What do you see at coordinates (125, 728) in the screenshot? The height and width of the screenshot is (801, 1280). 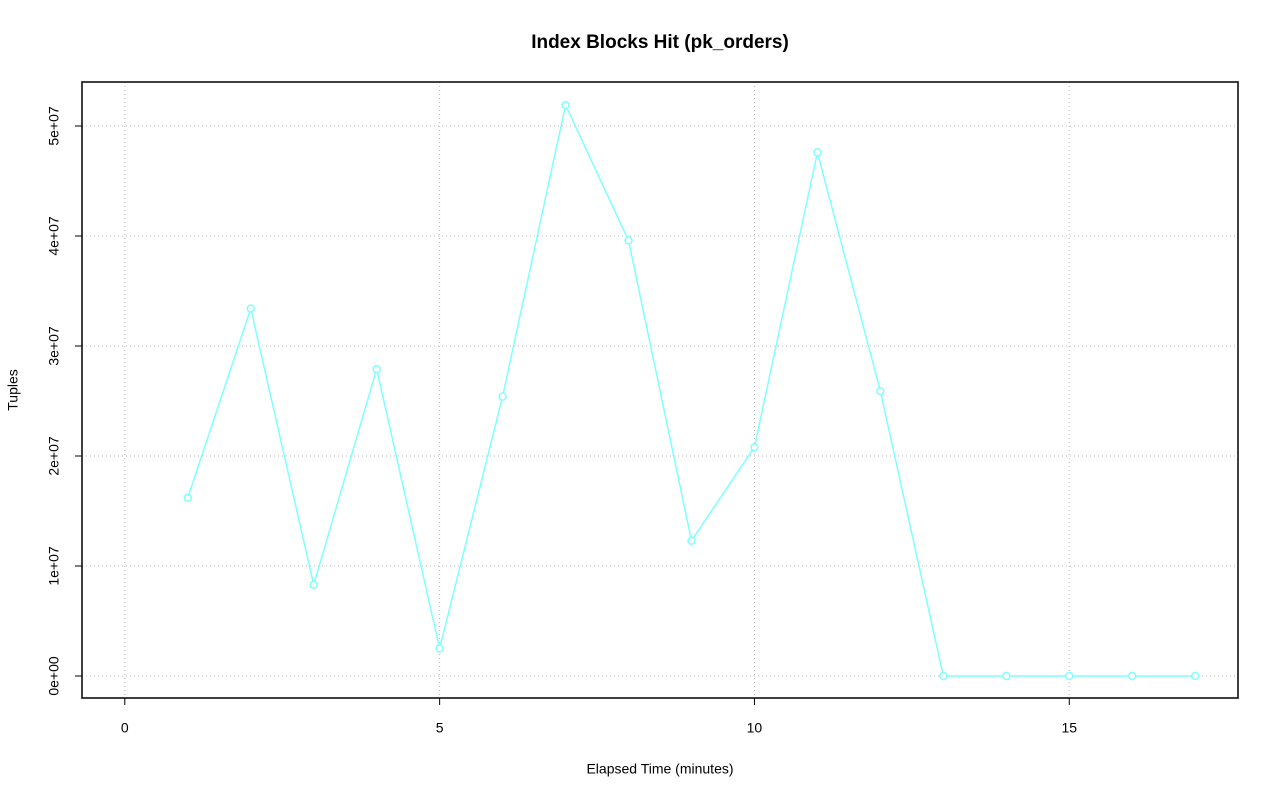 I see `x-tick-label: 0` at bounding box center [125, 728].